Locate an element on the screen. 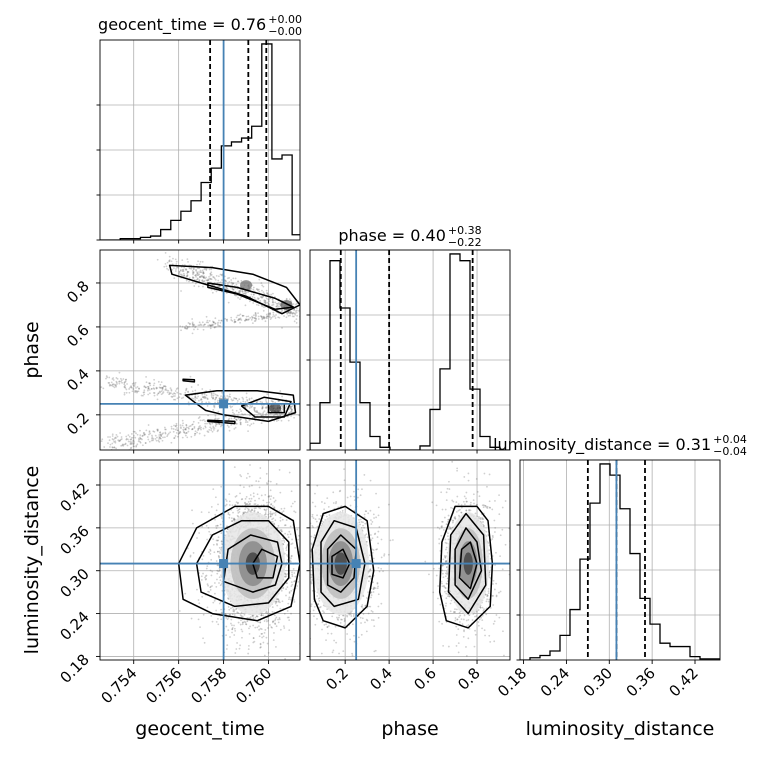 The height and width of the screenshot is (760, 760). panel-frame-hist-luminosity_distance is located at coordinates (620, 560).